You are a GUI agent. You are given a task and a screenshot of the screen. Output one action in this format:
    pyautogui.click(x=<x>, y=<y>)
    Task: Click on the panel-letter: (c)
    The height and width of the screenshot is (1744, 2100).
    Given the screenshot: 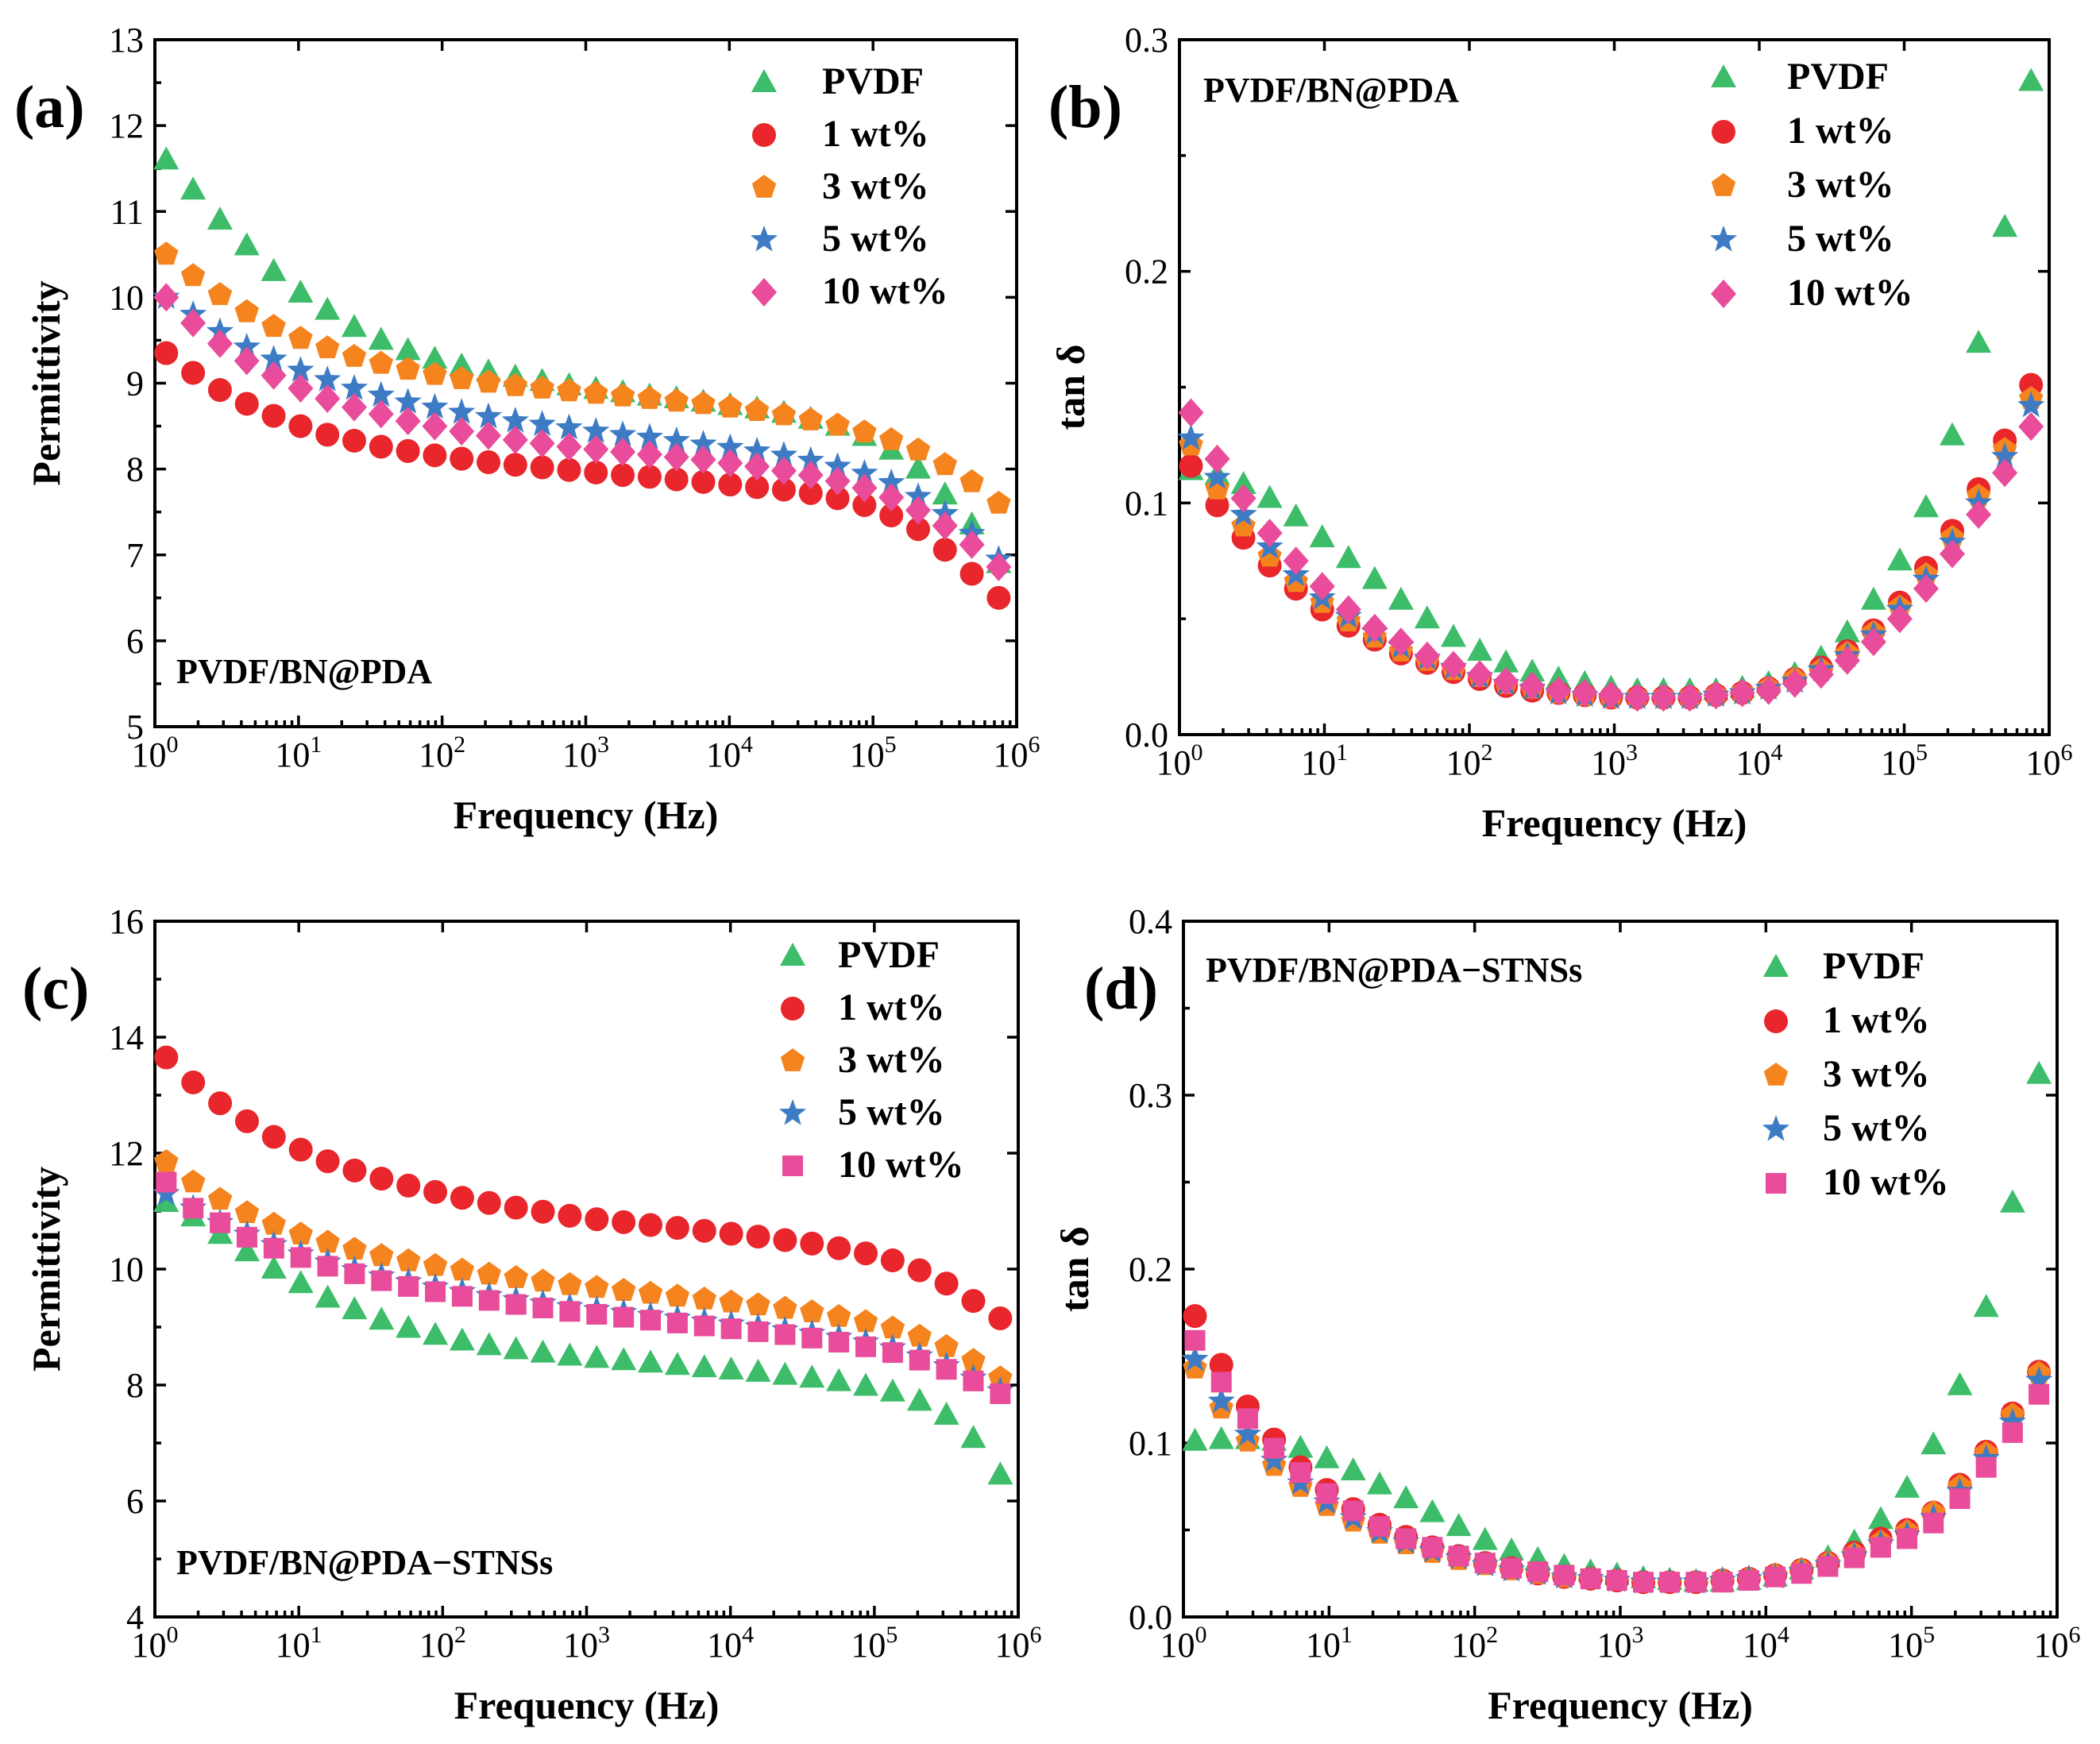 What is the action you would take?
    pyautogui.click(x=55, y=988)
    